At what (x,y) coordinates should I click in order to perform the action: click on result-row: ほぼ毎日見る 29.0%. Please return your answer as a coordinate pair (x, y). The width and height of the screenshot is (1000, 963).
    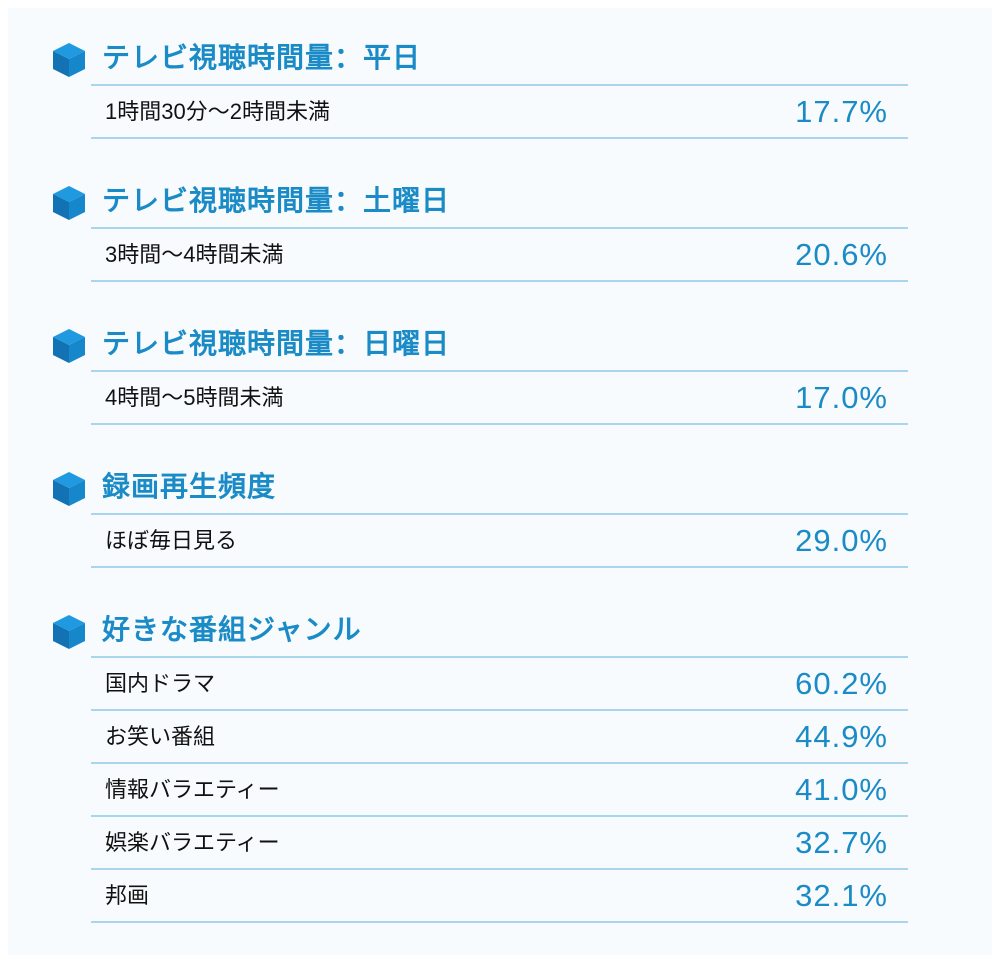
    Looking at the image, I should click on (499, 540).